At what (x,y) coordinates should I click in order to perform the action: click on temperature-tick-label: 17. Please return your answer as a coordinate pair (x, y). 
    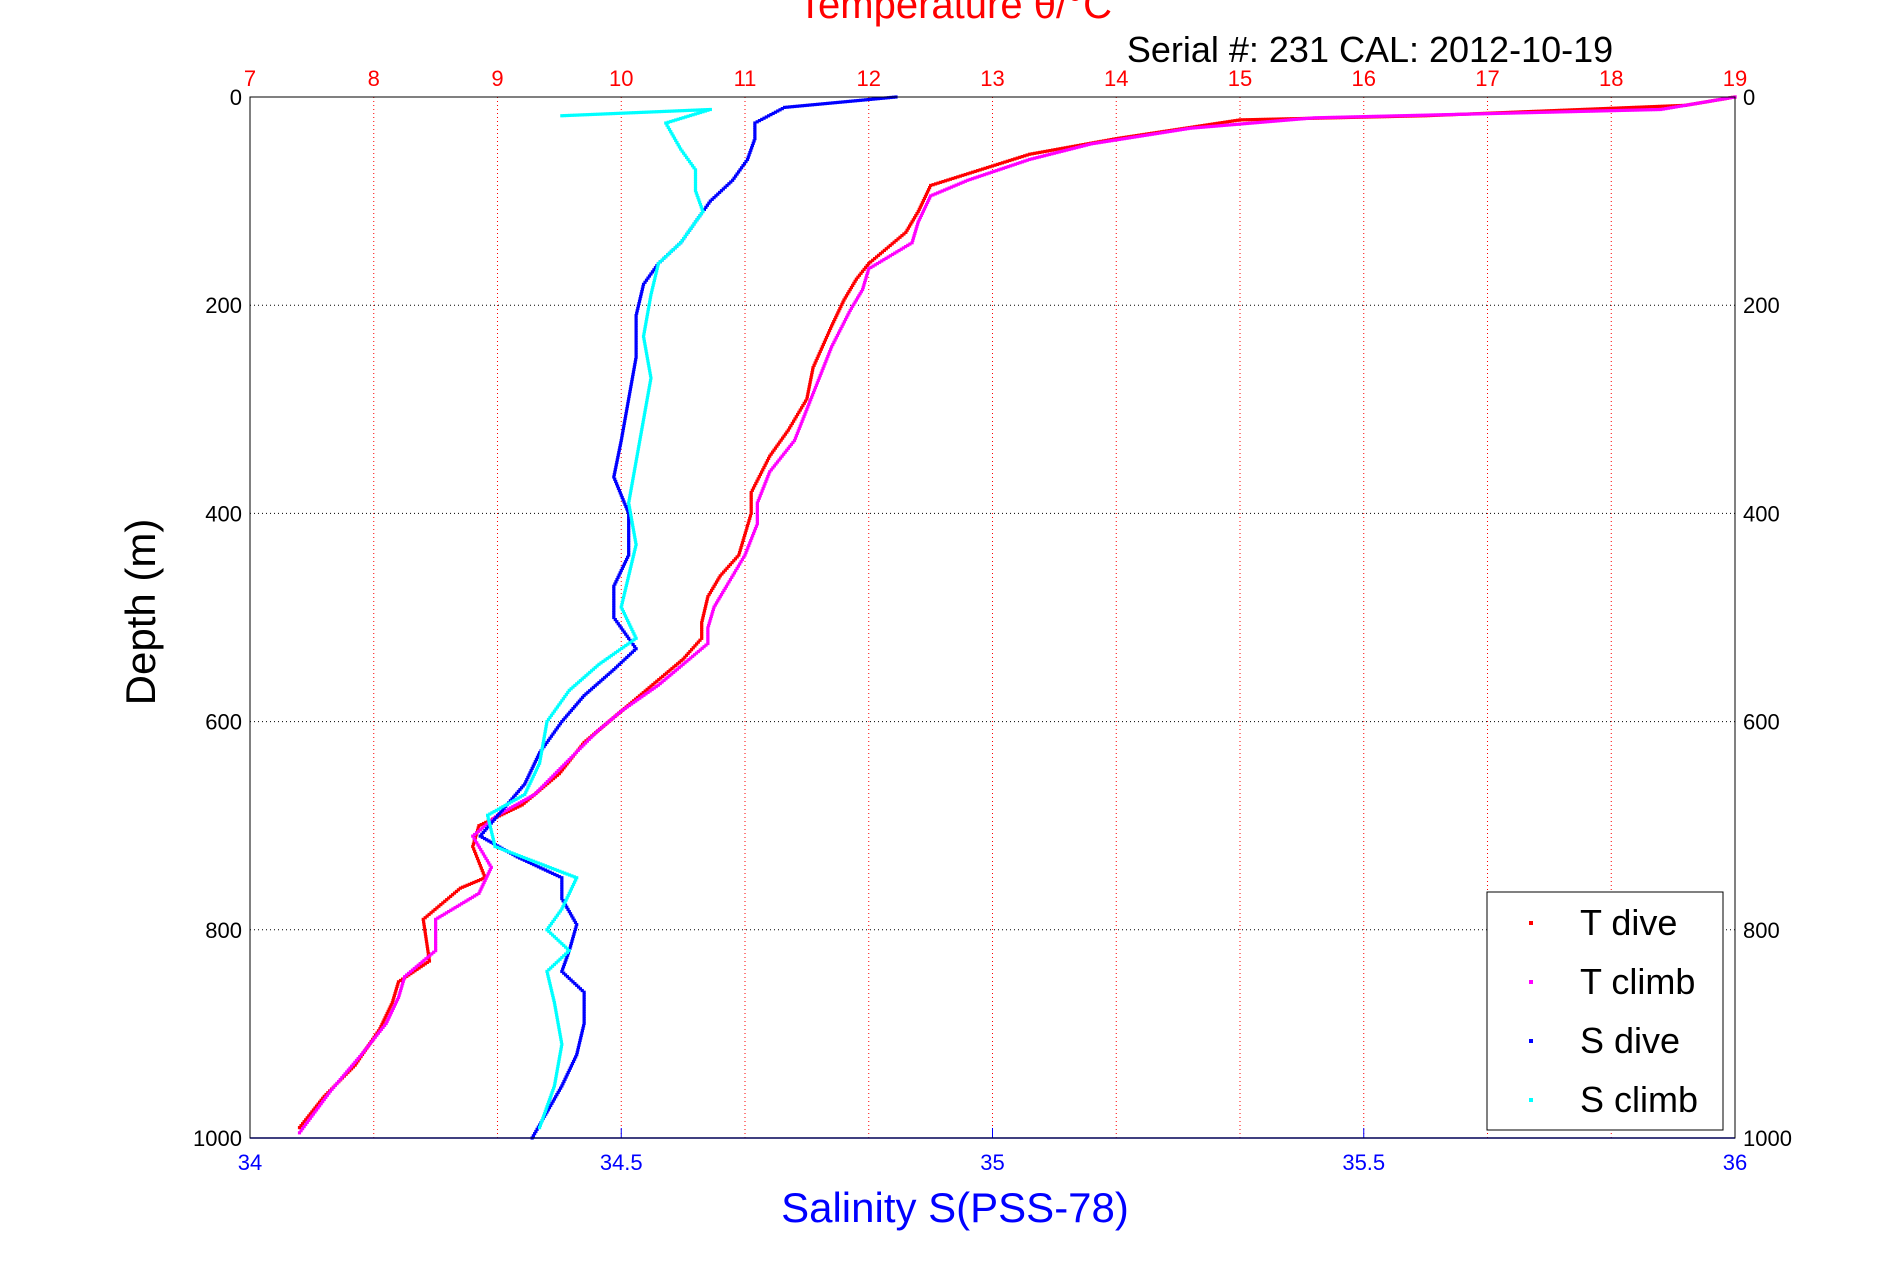
    Looking at the image, I should click on (1487, 78).